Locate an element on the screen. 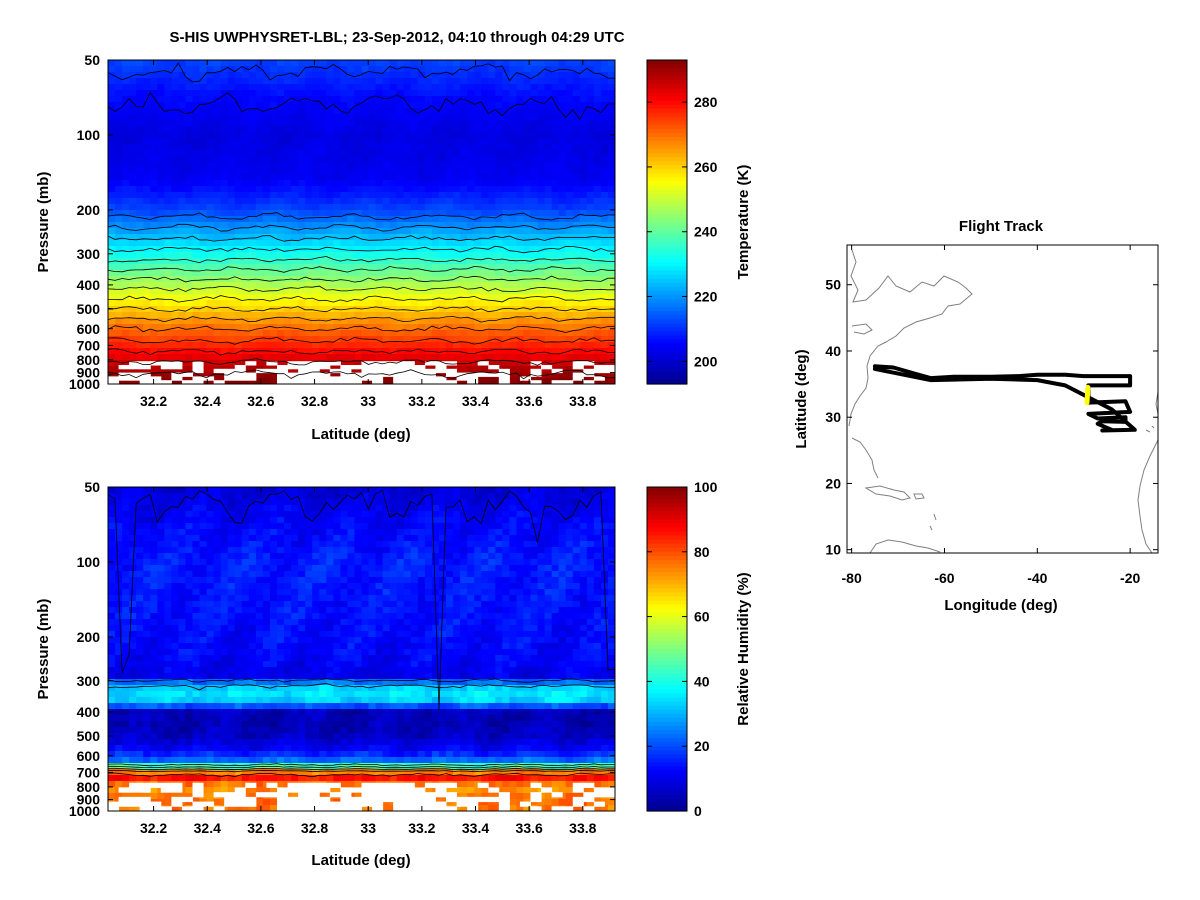 The width and height of the screenshot is (1200, 900). t-y-tick-label: 100 is located at coordinates (89, 135).